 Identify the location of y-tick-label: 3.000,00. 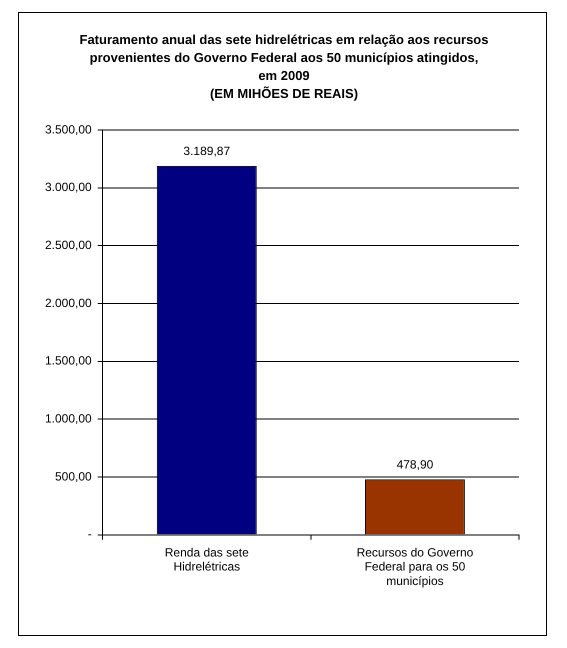
(68, 187).